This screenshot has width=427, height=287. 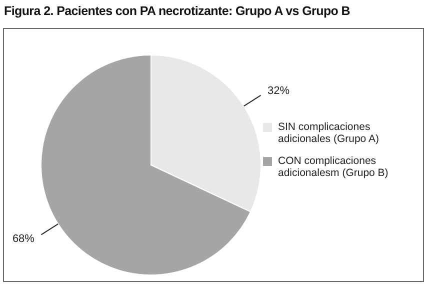 What do you see at coordinates (329, 133) in the screenshot?
I see `legend-label: SIN complicaciones adicionales (Grupo A)` at bounding box center [329, 133].